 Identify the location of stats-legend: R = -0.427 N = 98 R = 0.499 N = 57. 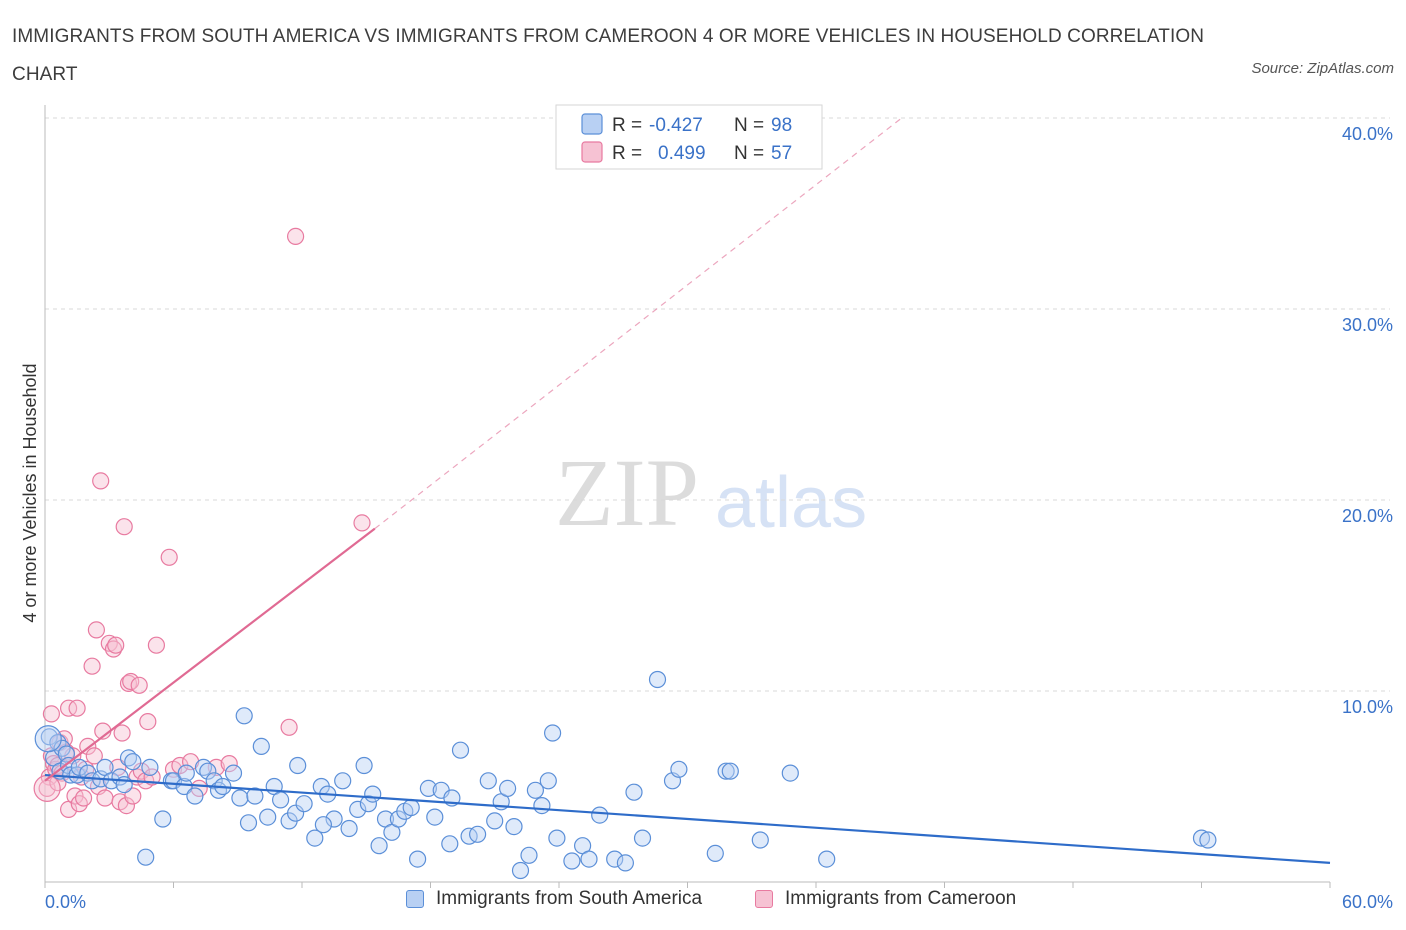
(689, 137).